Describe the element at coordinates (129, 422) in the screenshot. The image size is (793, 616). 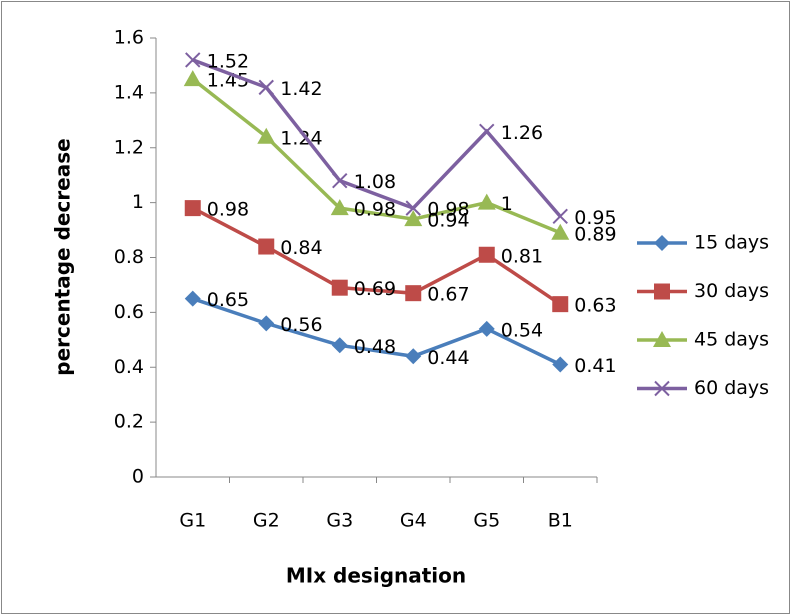
I see `y-tick-label: 0.2` at that location.